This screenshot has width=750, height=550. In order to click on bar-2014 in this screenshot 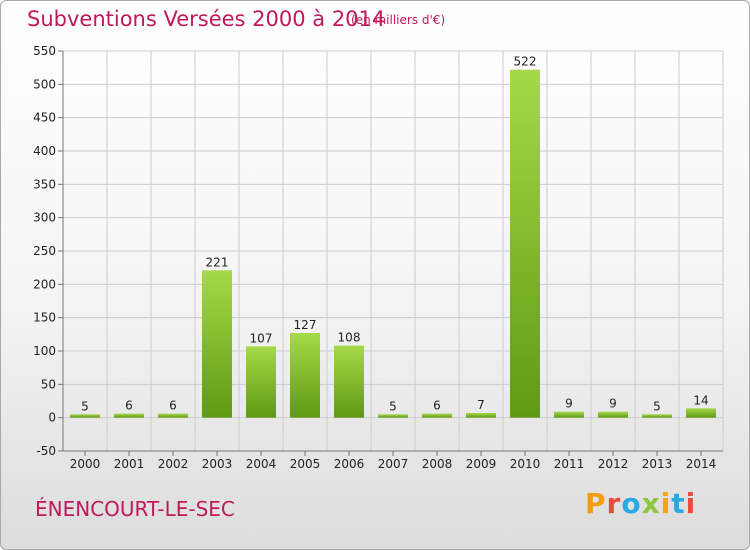, I will do `click(701, 413)`.